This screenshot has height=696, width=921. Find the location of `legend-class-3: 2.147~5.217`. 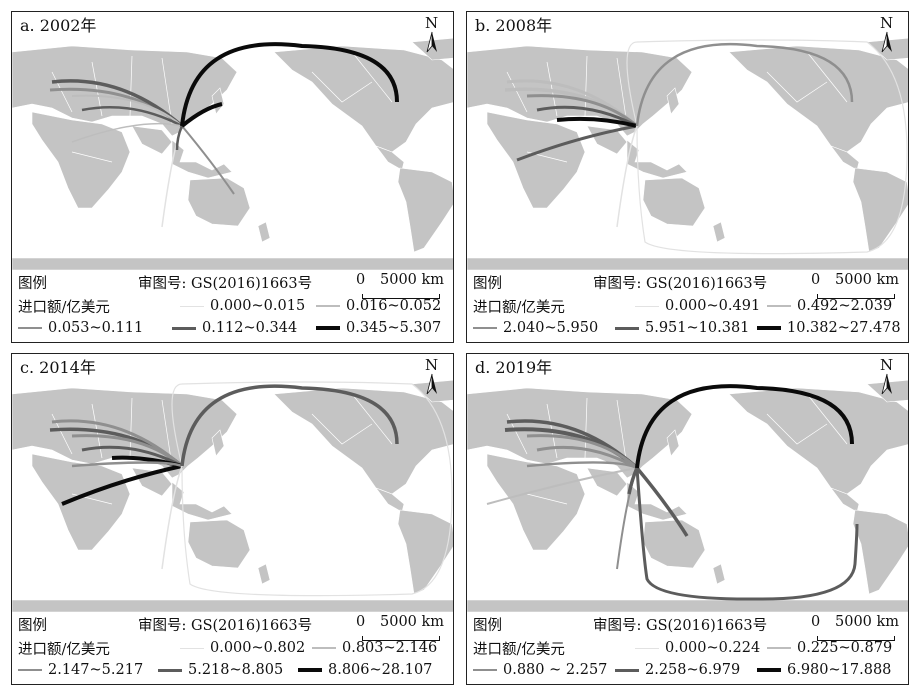

legend-class-3: 2.147~5.217 is located at coordinates (80, 670).